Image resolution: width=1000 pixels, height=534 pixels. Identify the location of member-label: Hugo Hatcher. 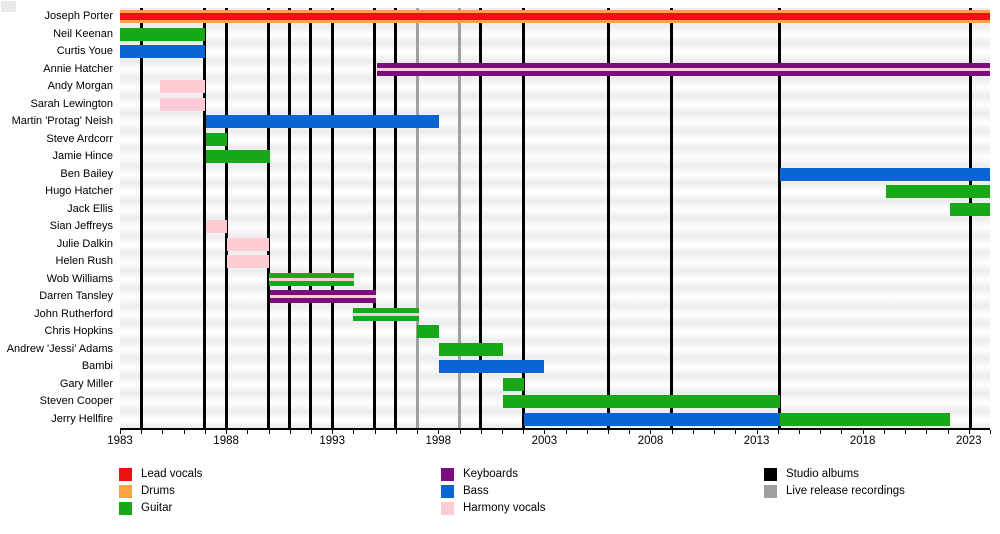
(79, 191).